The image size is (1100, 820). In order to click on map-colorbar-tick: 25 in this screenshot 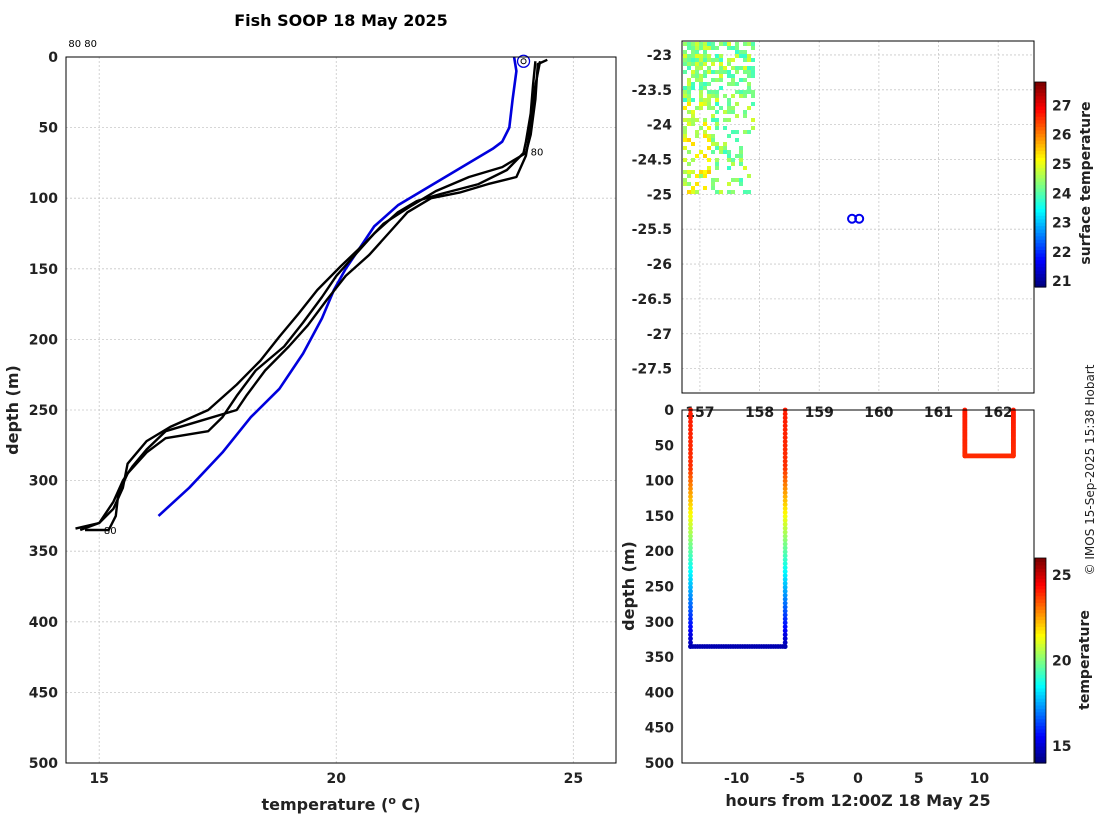, I will do `click(1061, 165)`.